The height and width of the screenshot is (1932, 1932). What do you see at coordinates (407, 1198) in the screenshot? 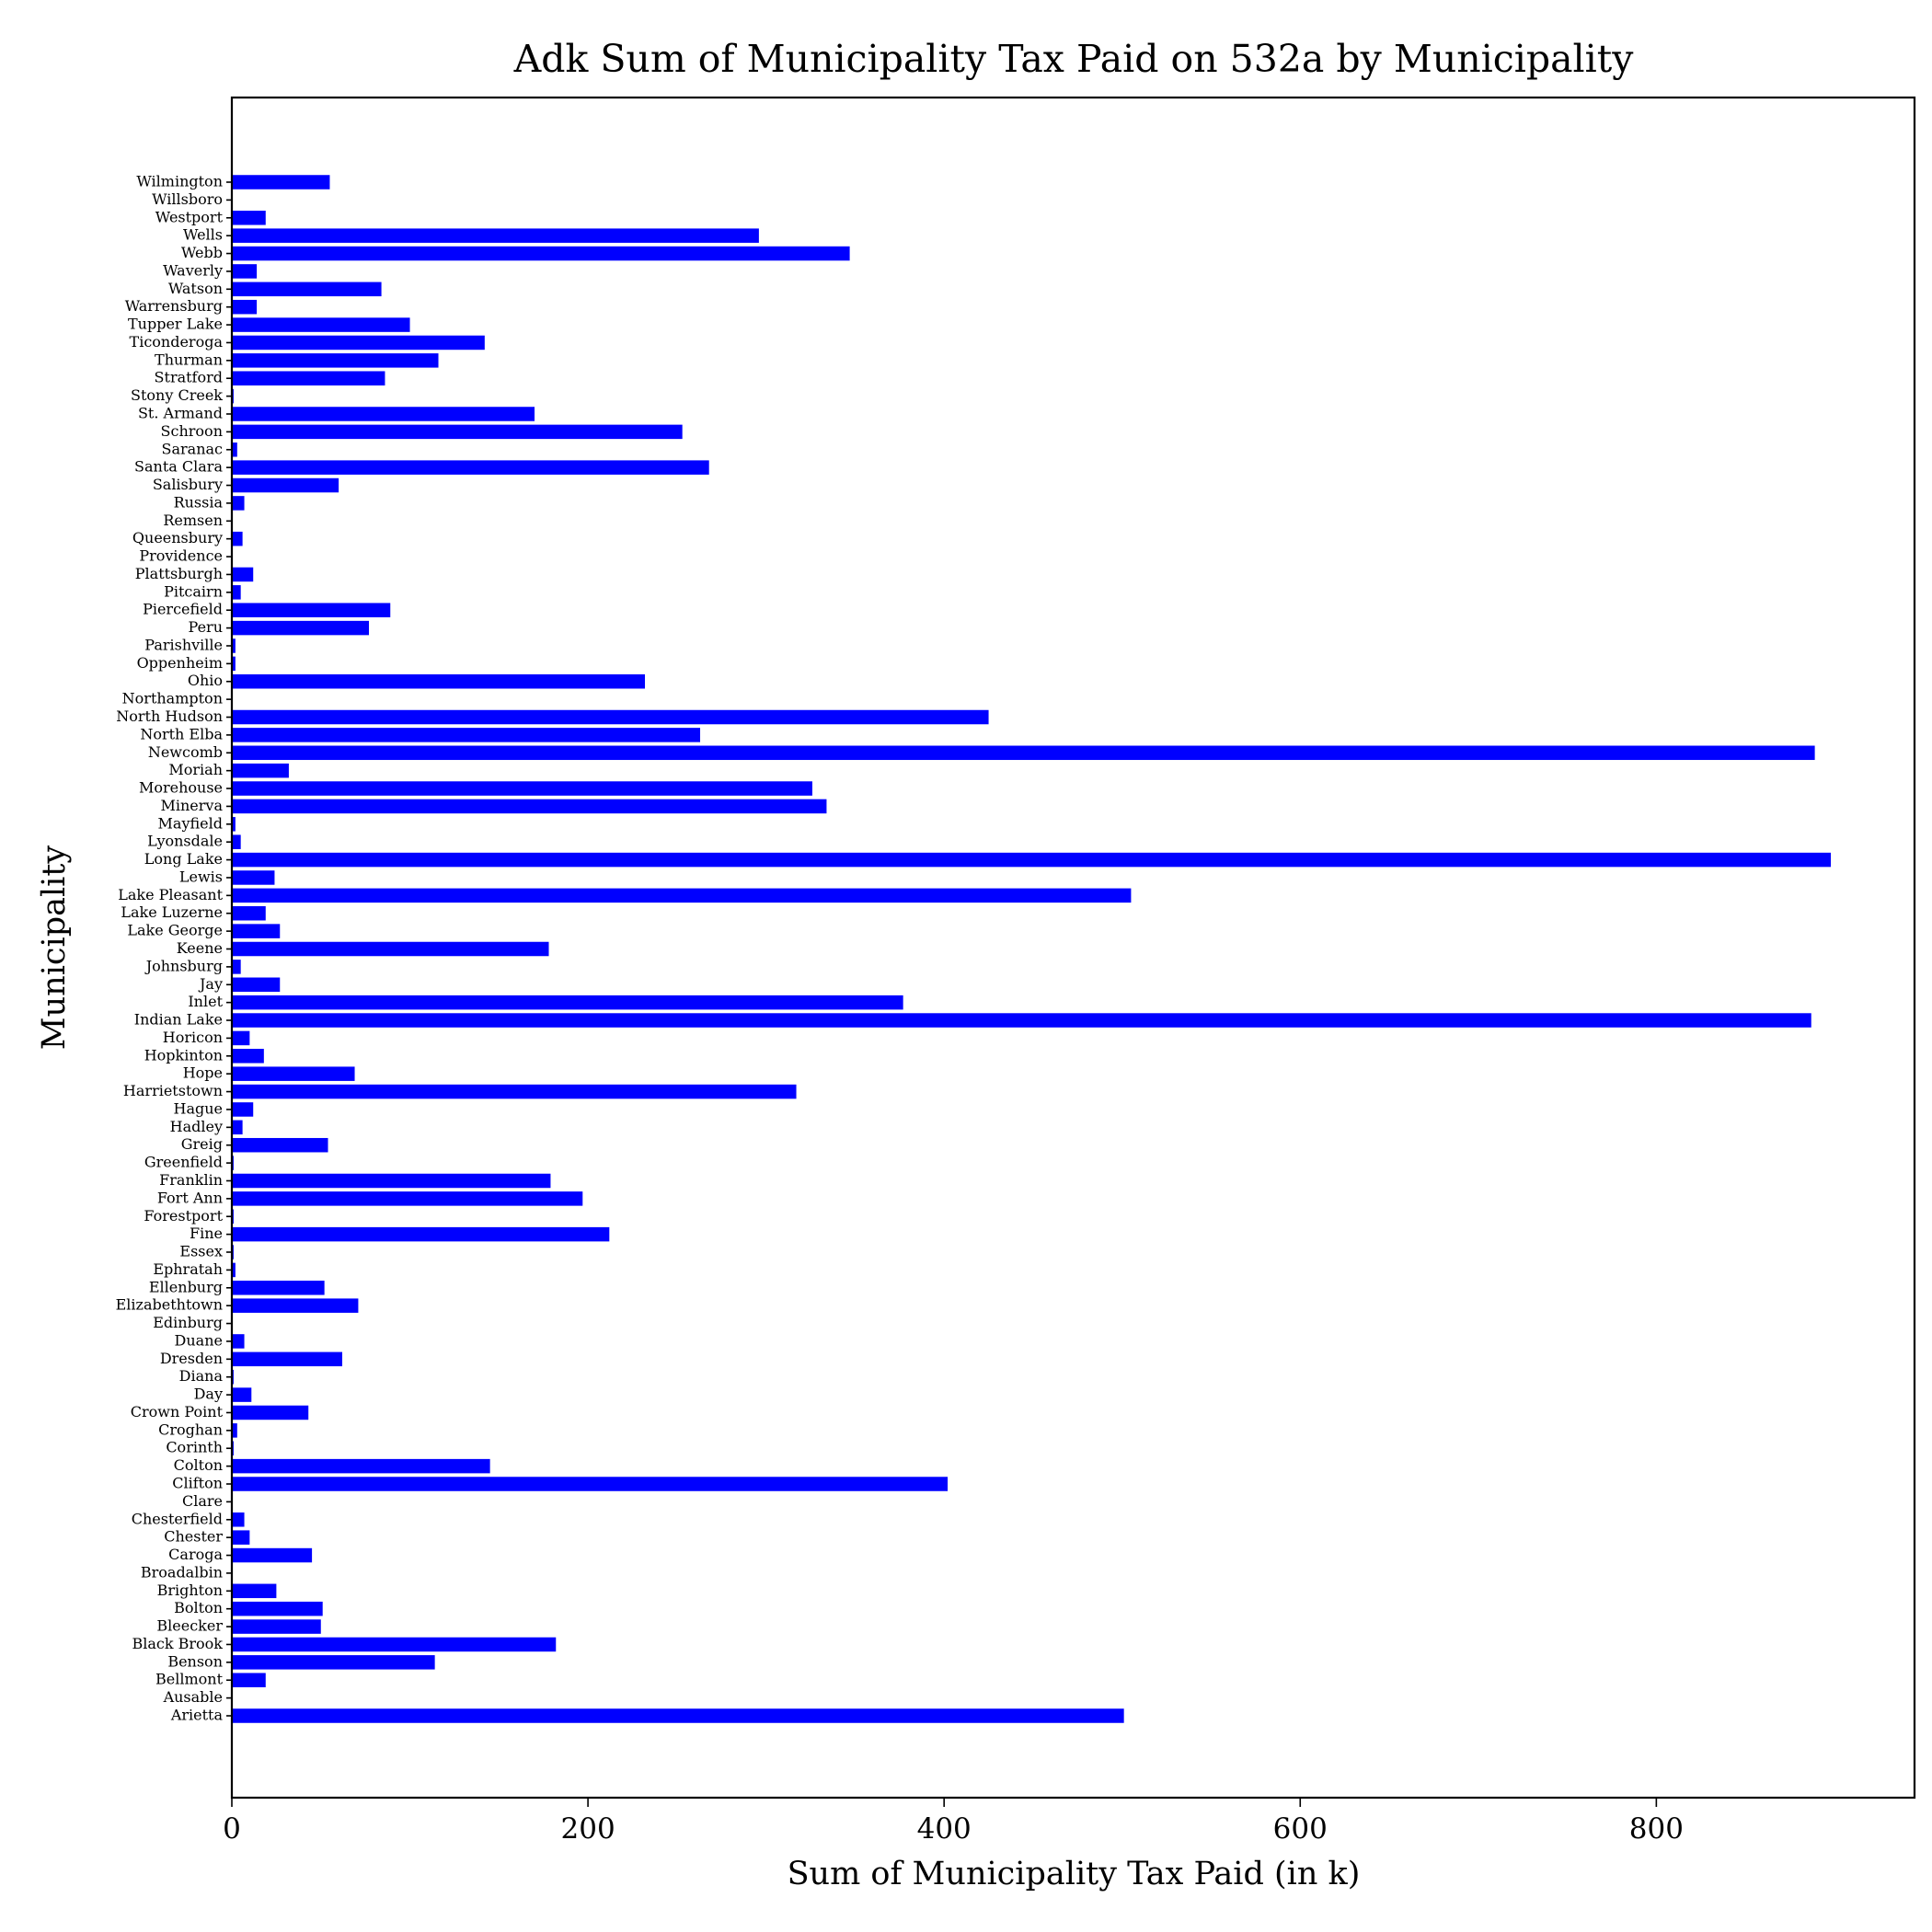
I see `bar-fort-ann` at bounding box center [407, 1198].